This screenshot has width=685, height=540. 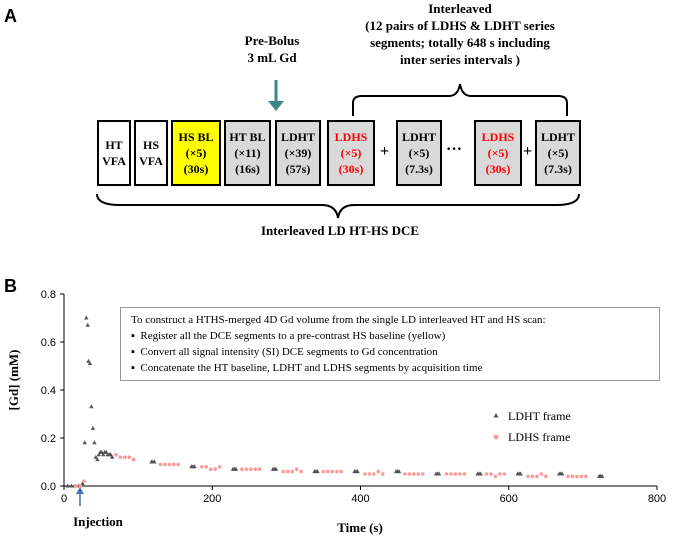 I want to click on box-ldht-3-line-2: (×5), so click(x=558, y=153).